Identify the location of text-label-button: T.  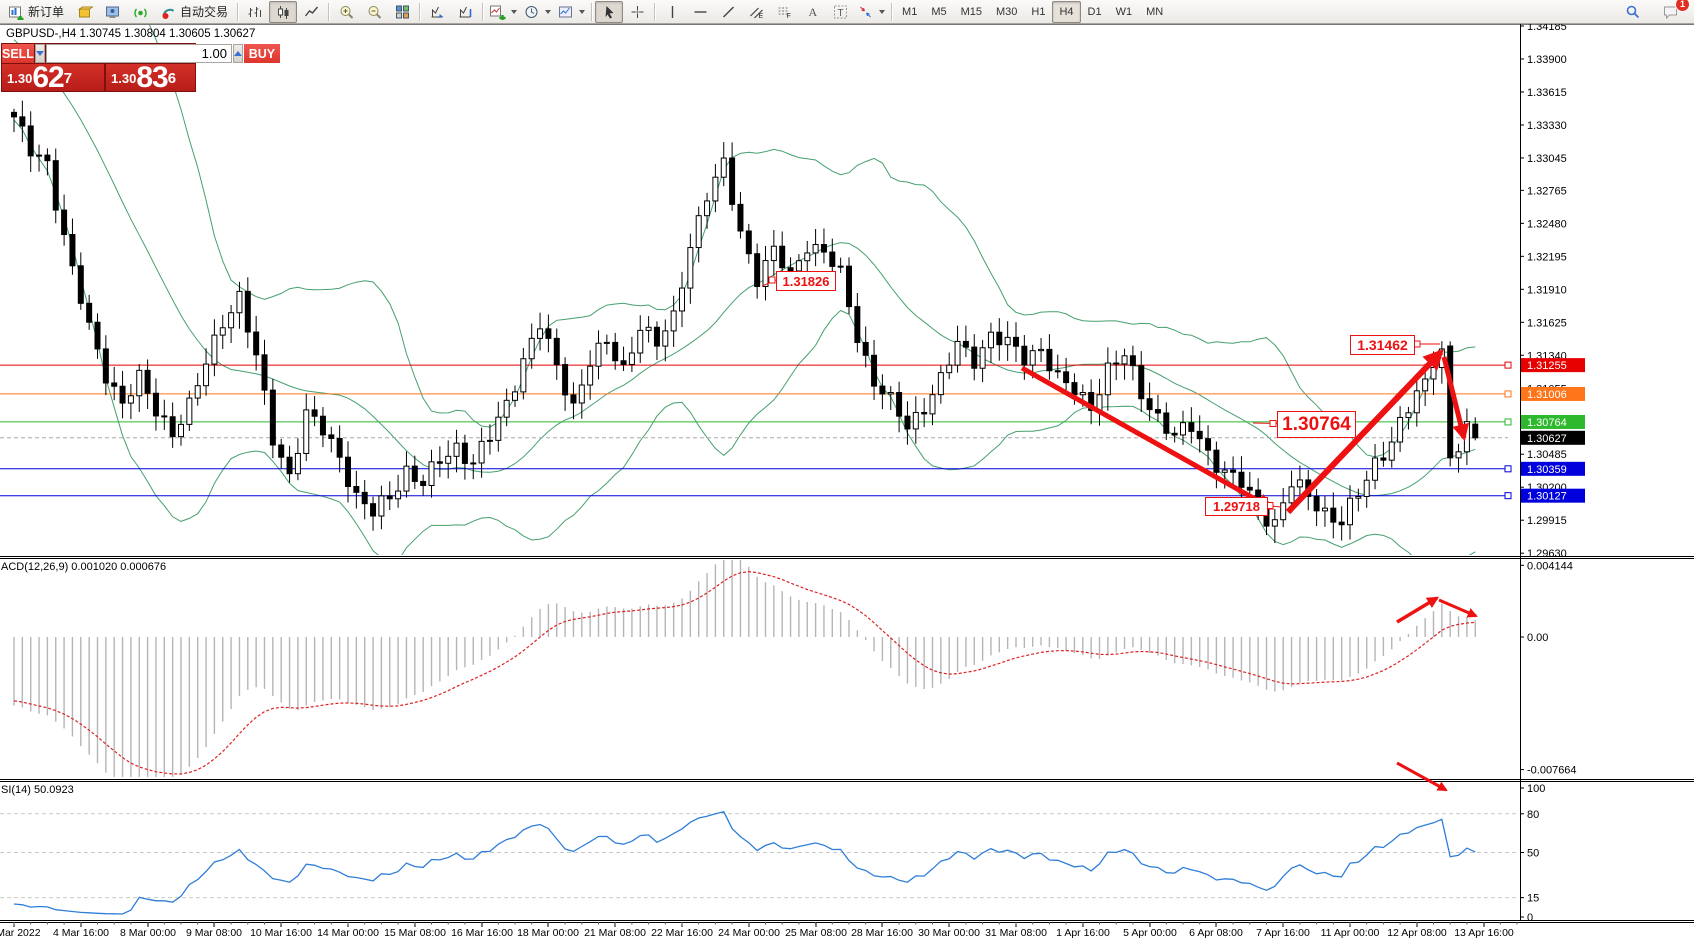
(840, 12).